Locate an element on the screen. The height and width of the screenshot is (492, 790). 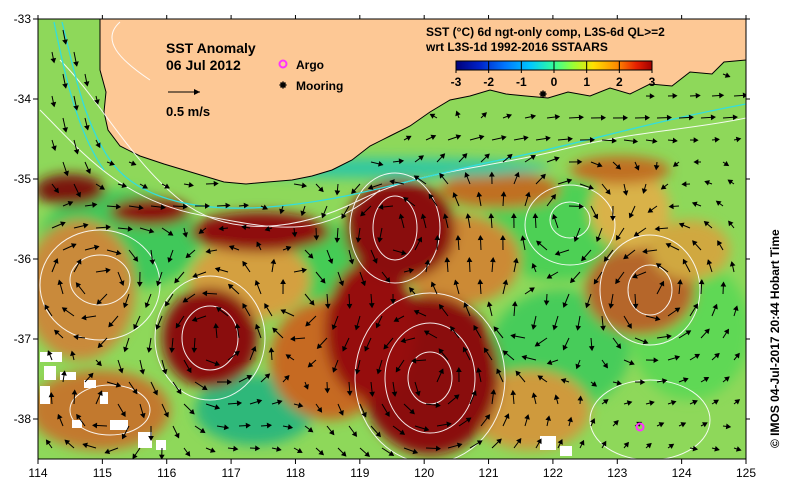
argo-marker is located at coordinates (640, 427).